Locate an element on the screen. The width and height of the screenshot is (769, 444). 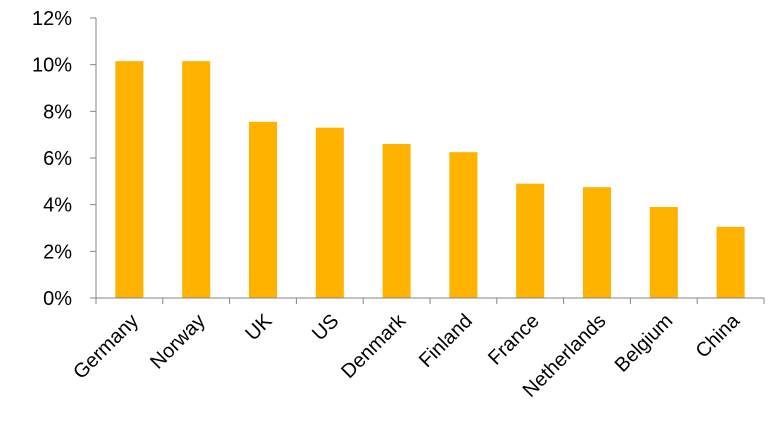
bar-netherlands is located at coordinates (597, 242).